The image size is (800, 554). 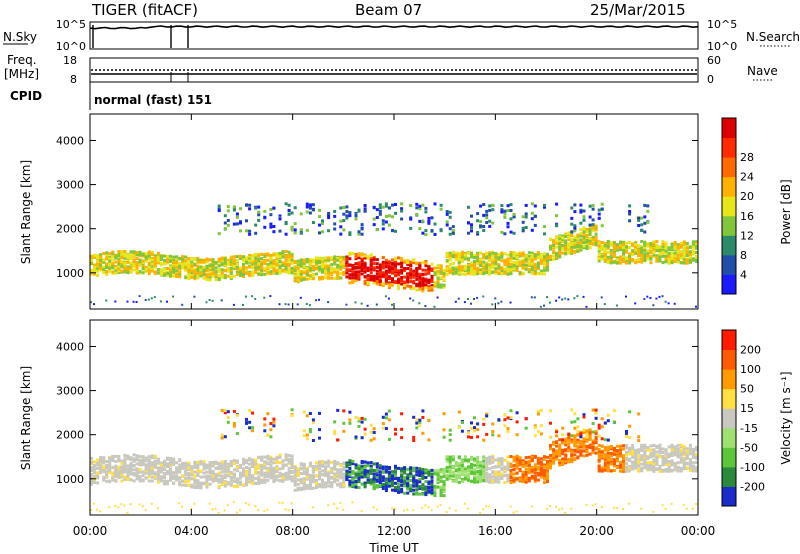 I want to click on freq-tick-top: 18, so click(x=70, y=60).